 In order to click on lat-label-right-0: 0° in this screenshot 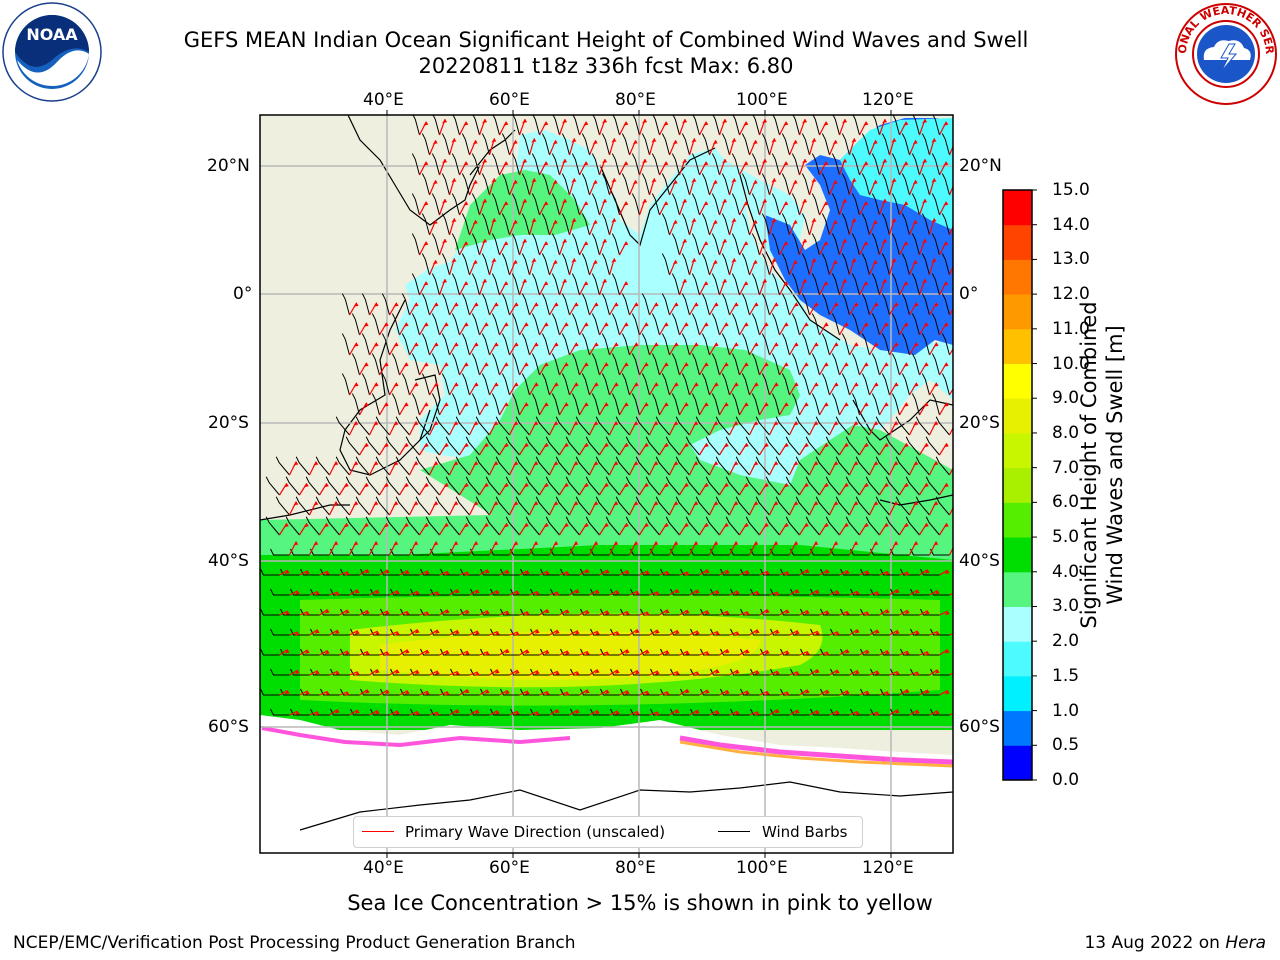, I will do `click(969, 294)`.